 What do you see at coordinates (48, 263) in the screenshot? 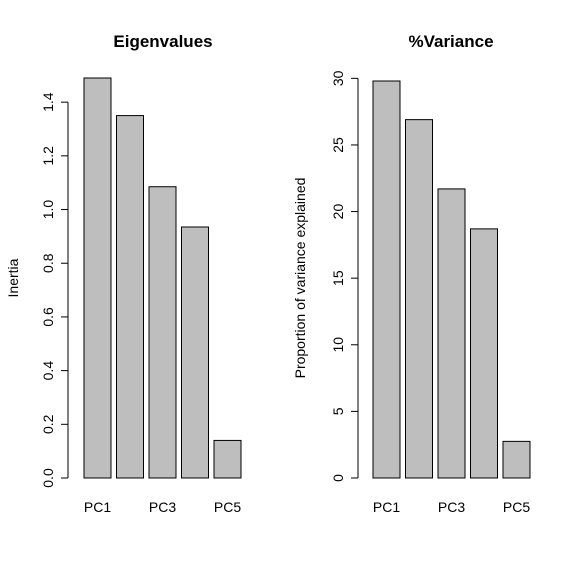
I see `y-tick-label: 0.8` at bounding box center [48, 263].